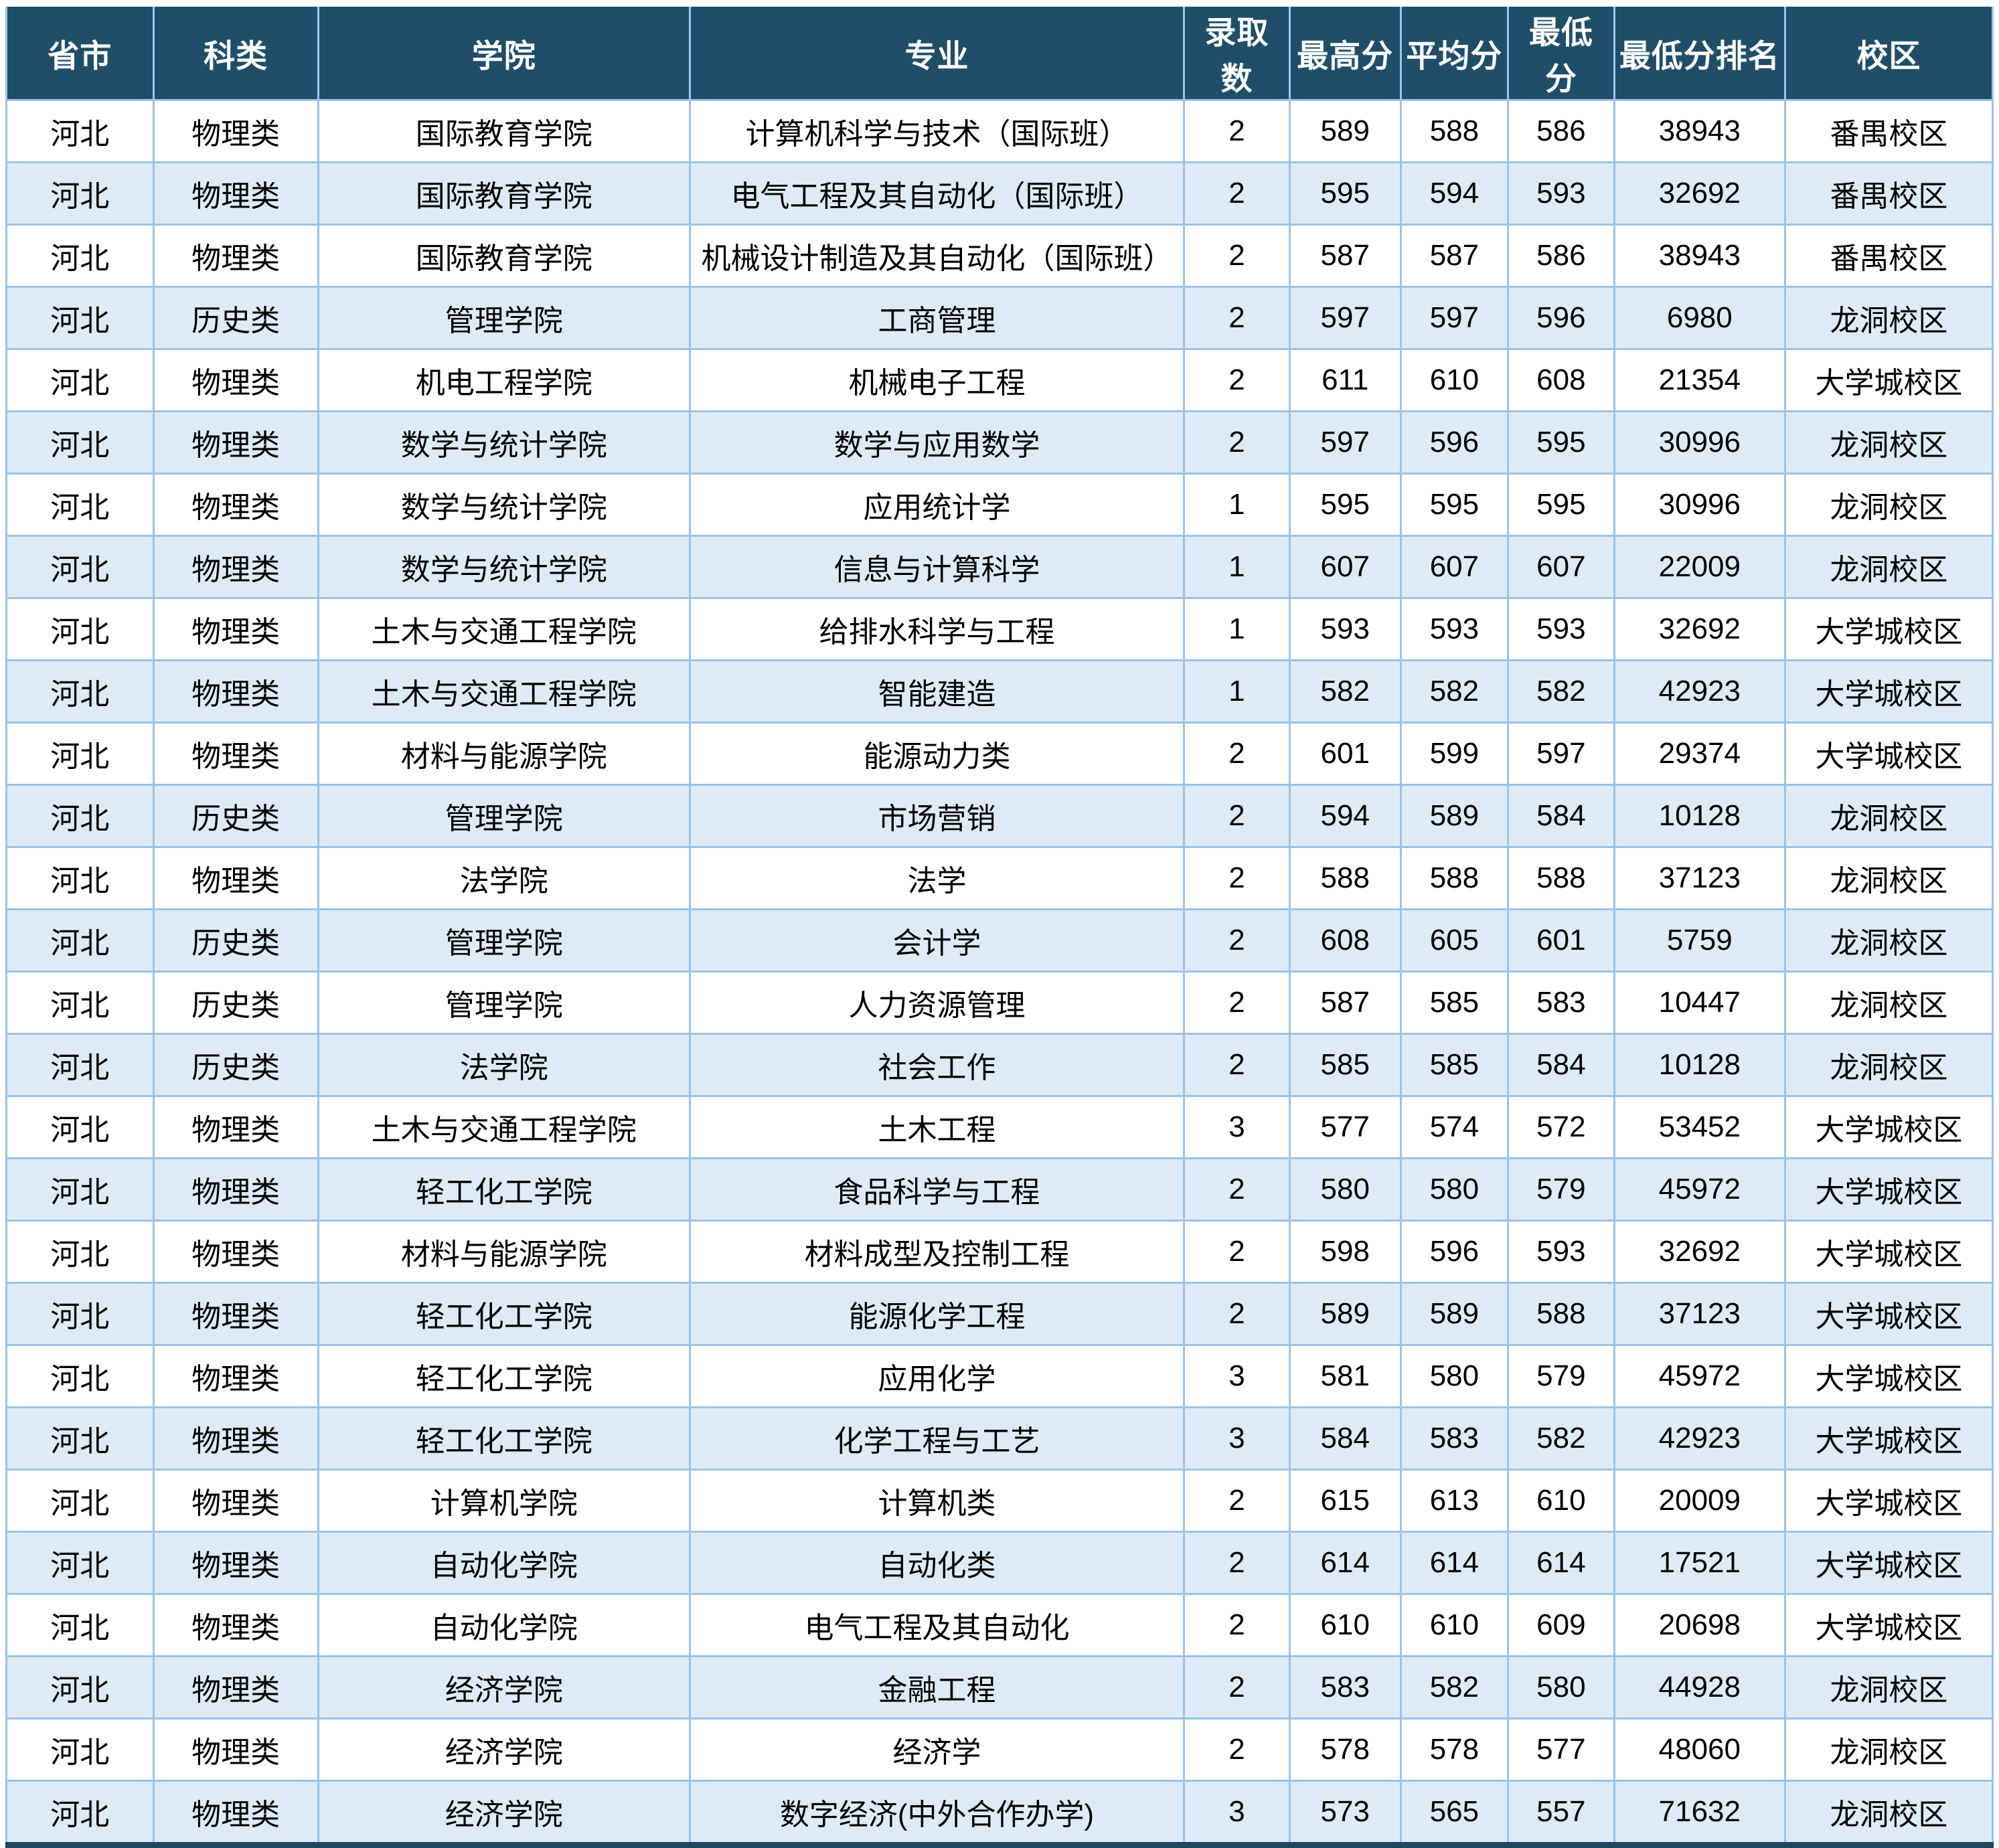 This screenshot has width=1999, height=1848. What do you see at coordinates (504, 1065) in the screenshot?
I see `cell-college: 法学院` at bounding box center [504, 1065].